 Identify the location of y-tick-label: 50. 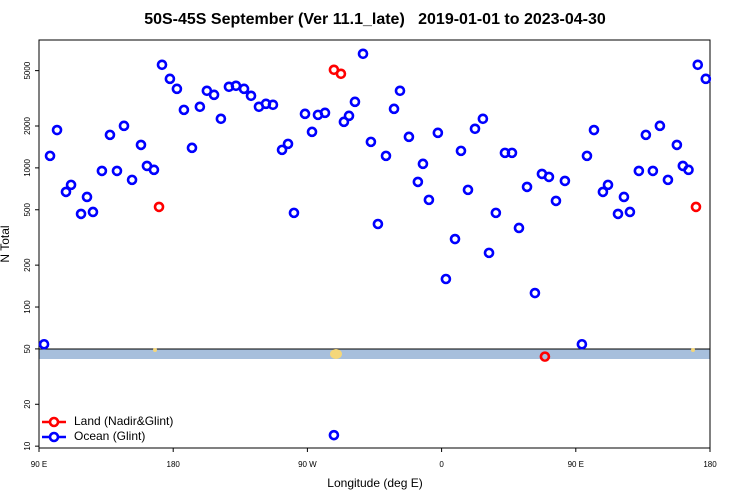
(27, 348).